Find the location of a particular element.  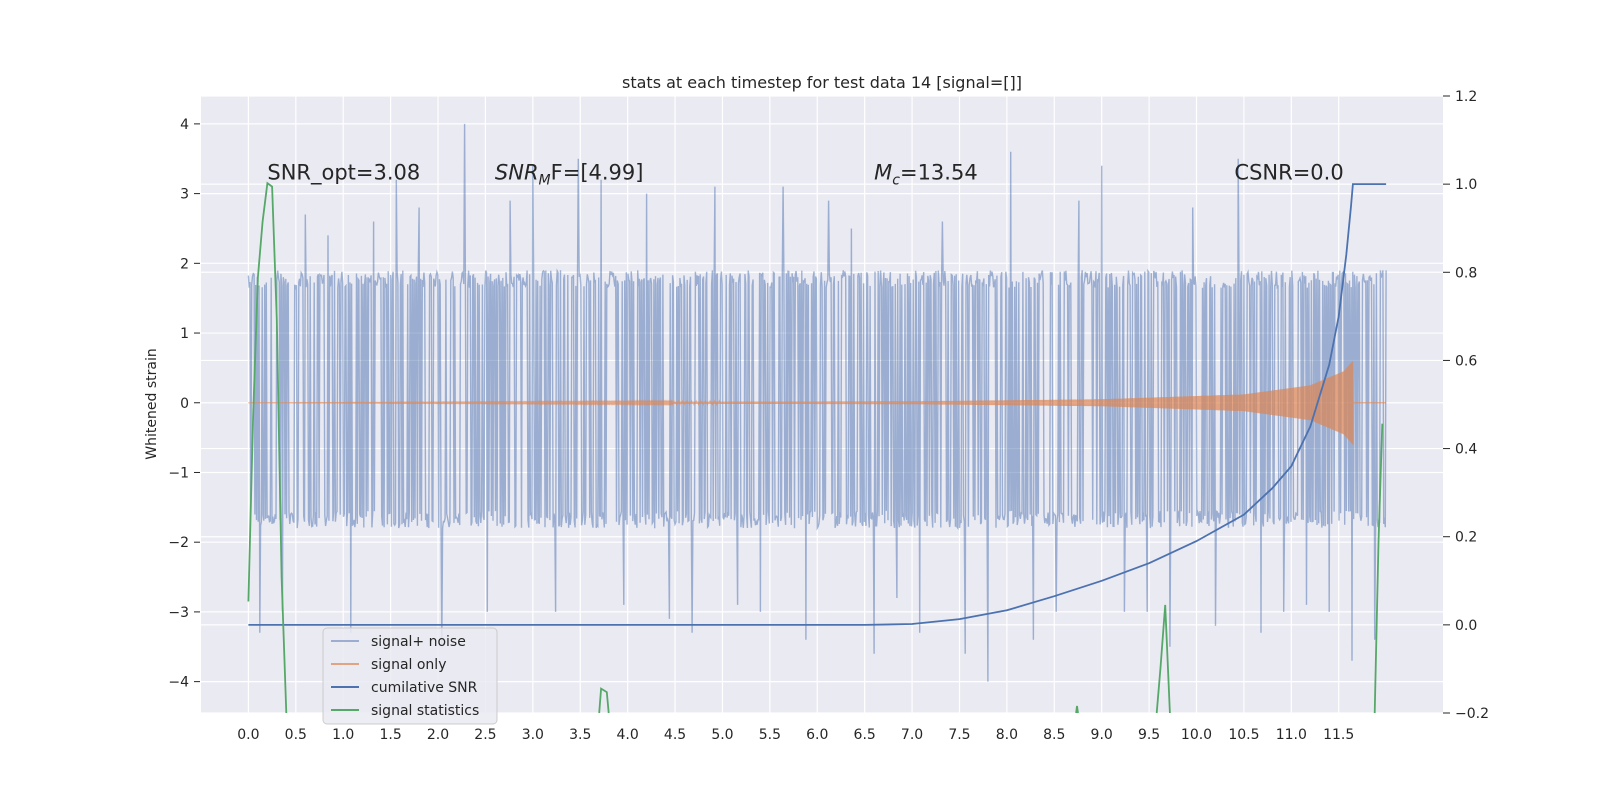

y-tick-label: 1 is located at coordinates (184, 334).